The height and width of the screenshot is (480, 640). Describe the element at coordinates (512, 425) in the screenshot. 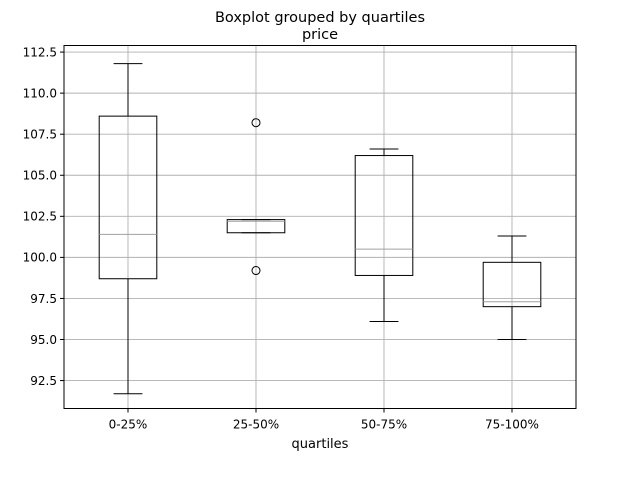

I see `x-tick-label: 75-100%` at that location.